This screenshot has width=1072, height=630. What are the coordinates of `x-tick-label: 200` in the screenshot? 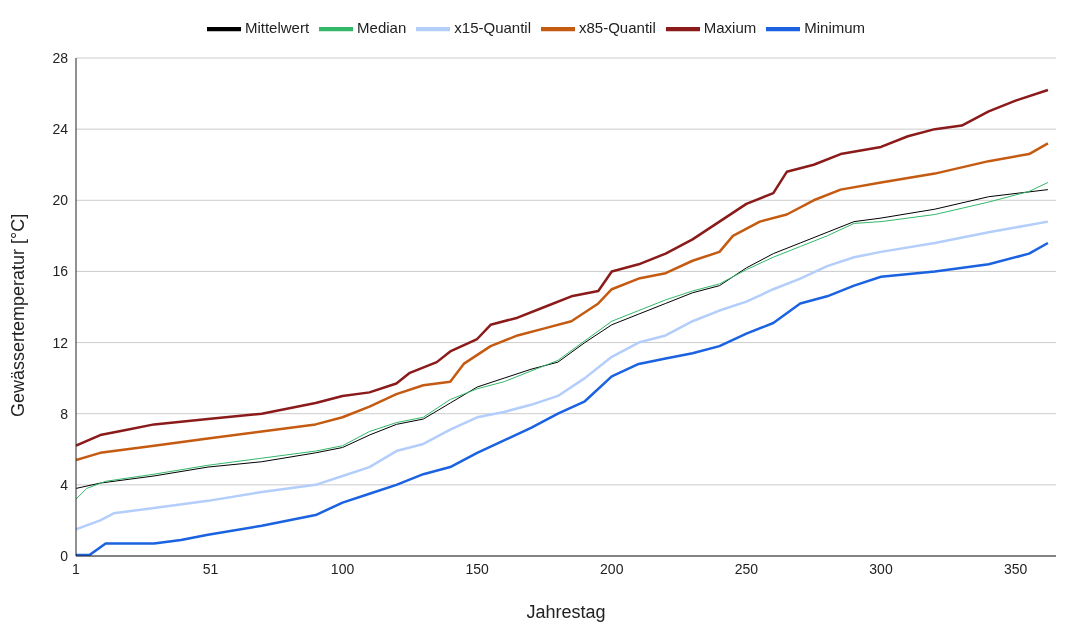 It's located at (612, 568).